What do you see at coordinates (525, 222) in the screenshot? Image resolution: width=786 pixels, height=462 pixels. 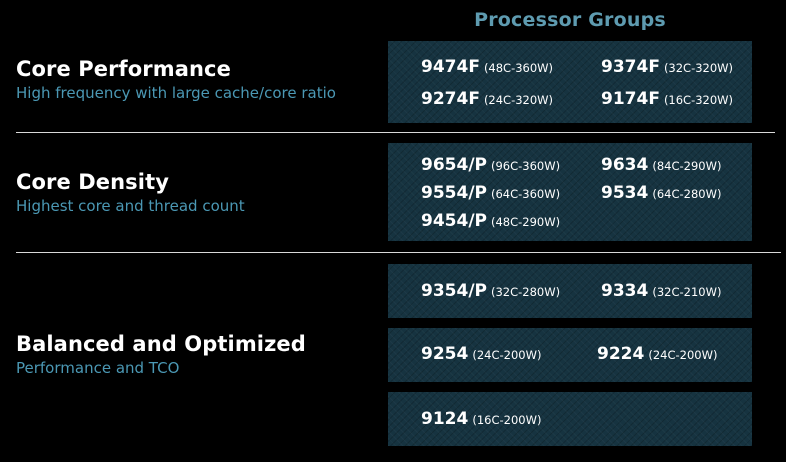 I see `processor-spec: (48C-290W)` at bounding box center [525, 222].